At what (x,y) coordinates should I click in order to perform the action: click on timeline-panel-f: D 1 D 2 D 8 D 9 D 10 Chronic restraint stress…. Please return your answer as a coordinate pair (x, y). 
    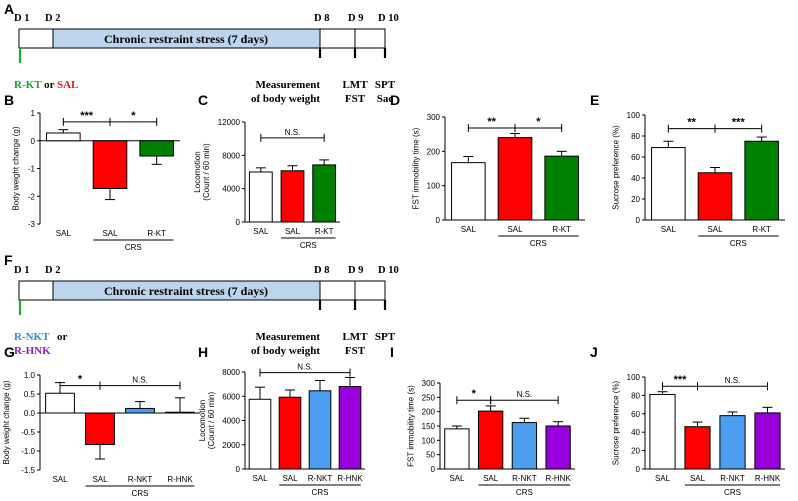
    Looking at the image, I should click on (206, 311).